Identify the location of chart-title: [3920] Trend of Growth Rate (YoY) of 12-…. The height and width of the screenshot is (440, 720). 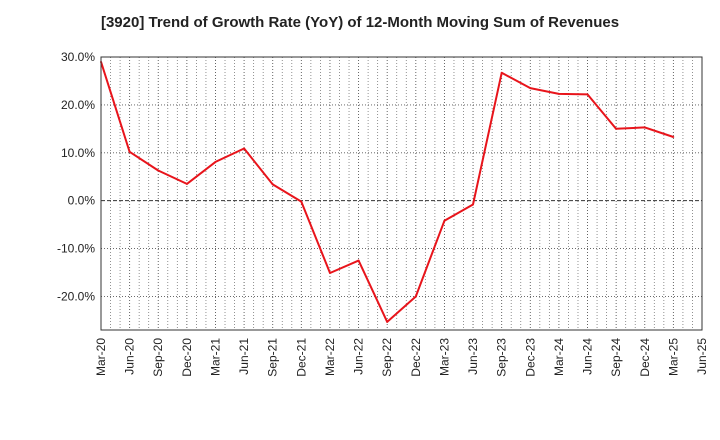
(360, 22).